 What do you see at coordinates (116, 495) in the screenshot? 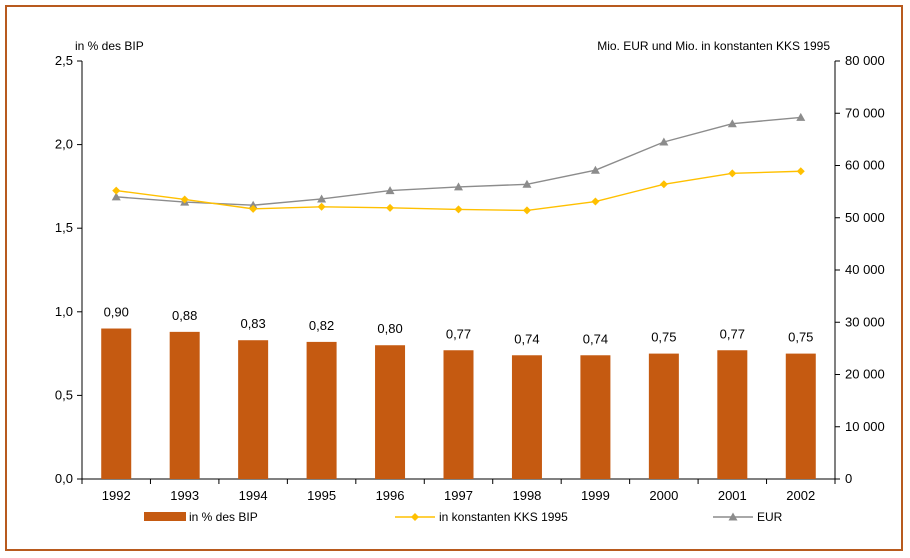
I see `x-tick-label: 1992` at bounding box center [116, 495].